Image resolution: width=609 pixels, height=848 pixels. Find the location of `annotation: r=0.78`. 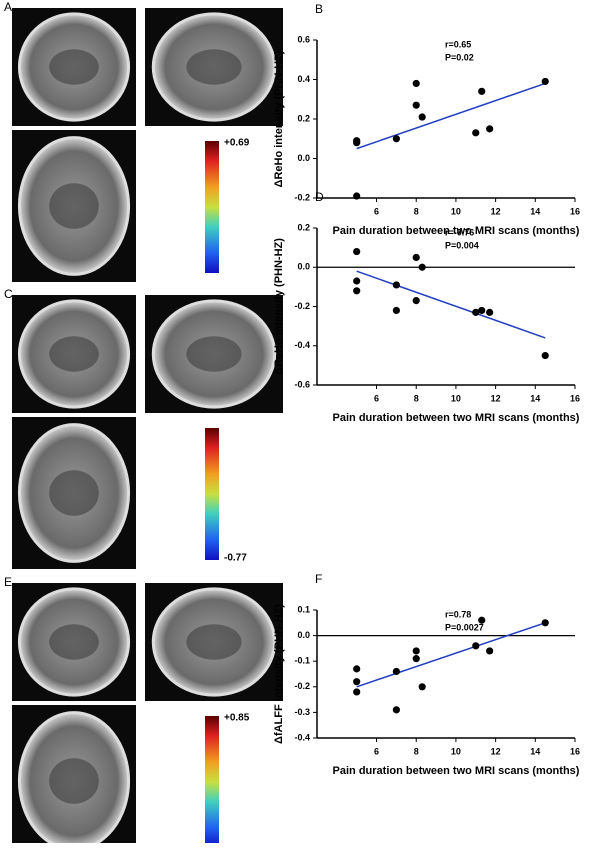

annotation: r=0.78 is located at coordinates (458, 614).